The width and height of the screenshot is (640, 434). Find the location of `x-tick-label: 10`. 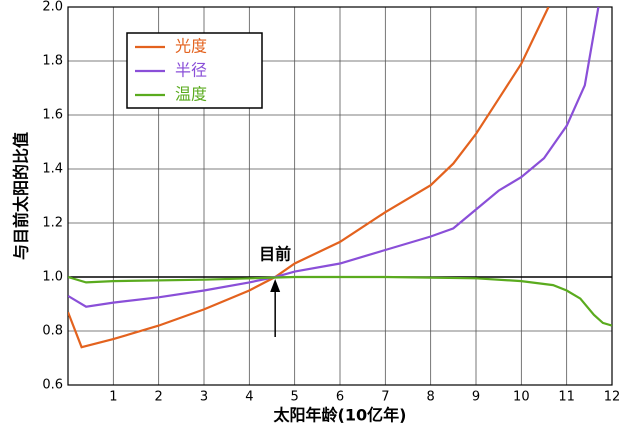

x-tick-label: 10 is located at coordinates (521, 397).